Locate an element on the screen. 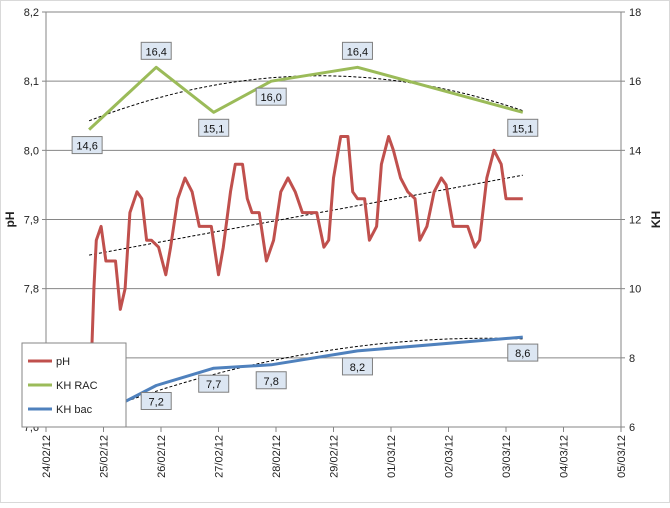 This screenshot has height=508, width=670. legend-label: pH is located at coordinates (63, 362).